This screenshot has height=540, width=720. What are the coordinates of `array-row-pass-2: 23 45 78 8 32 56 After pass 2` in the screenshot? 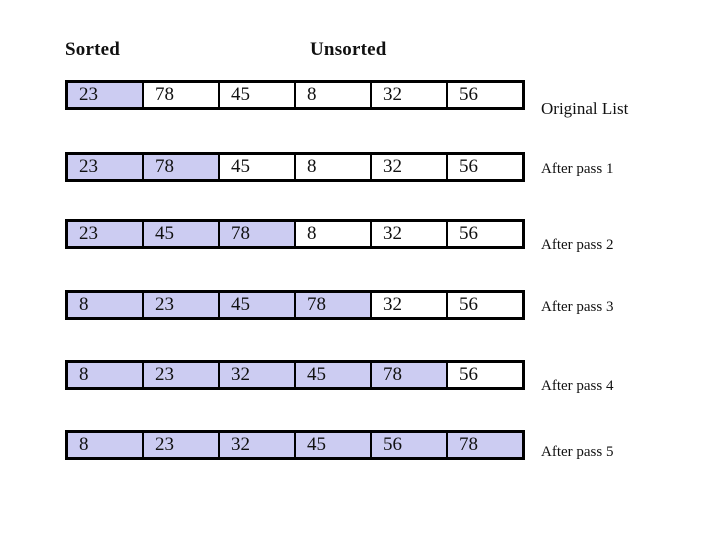 It's located at (339, 236).